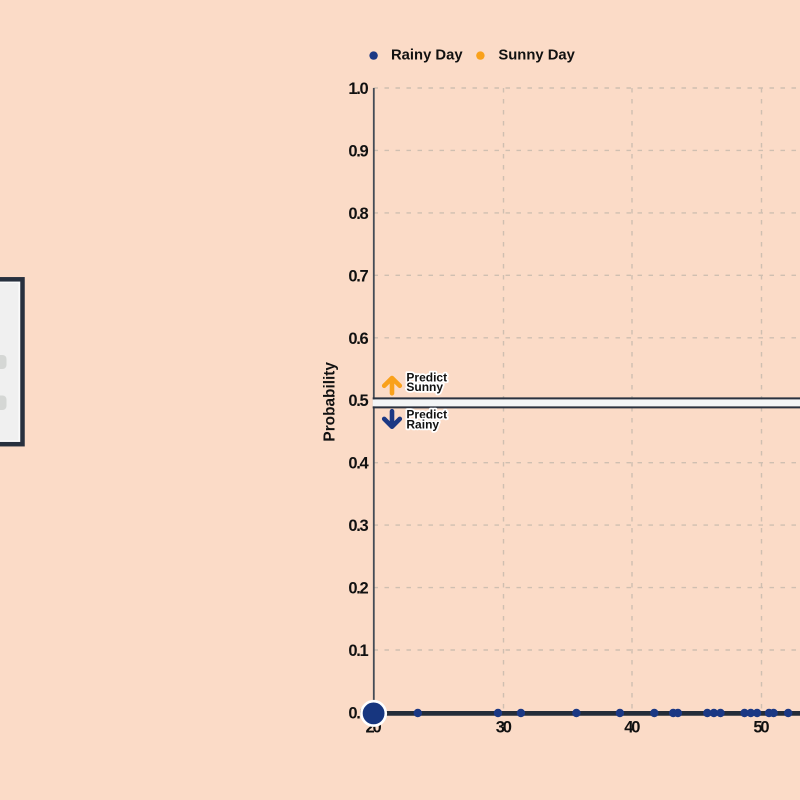 Image resolution: width=800 pixels, height=800 pixels. Describe the element at coordinates (358, 401) in the screenshot. I see `svg-text: 0.5` at that location.